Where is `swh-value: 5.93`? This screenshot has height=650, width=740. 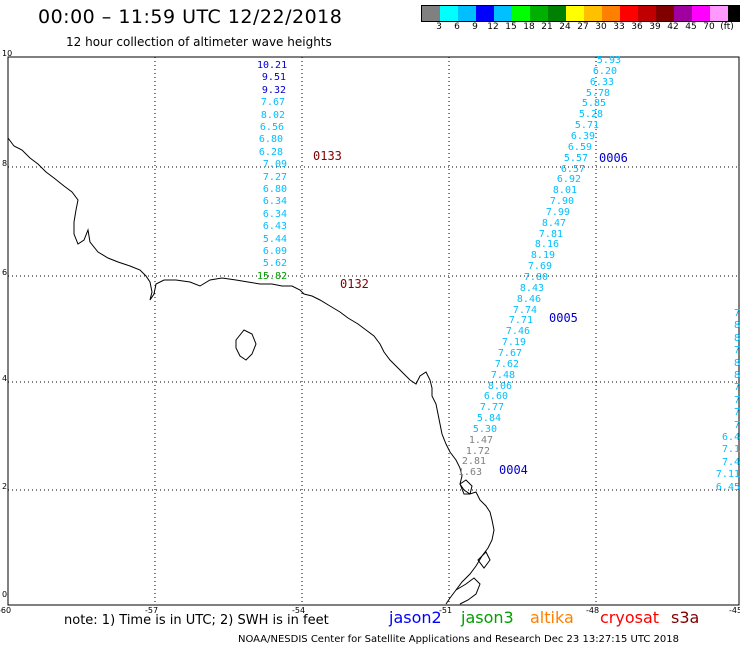 swh-value: 5.93 is located at coordinates (608, 60).